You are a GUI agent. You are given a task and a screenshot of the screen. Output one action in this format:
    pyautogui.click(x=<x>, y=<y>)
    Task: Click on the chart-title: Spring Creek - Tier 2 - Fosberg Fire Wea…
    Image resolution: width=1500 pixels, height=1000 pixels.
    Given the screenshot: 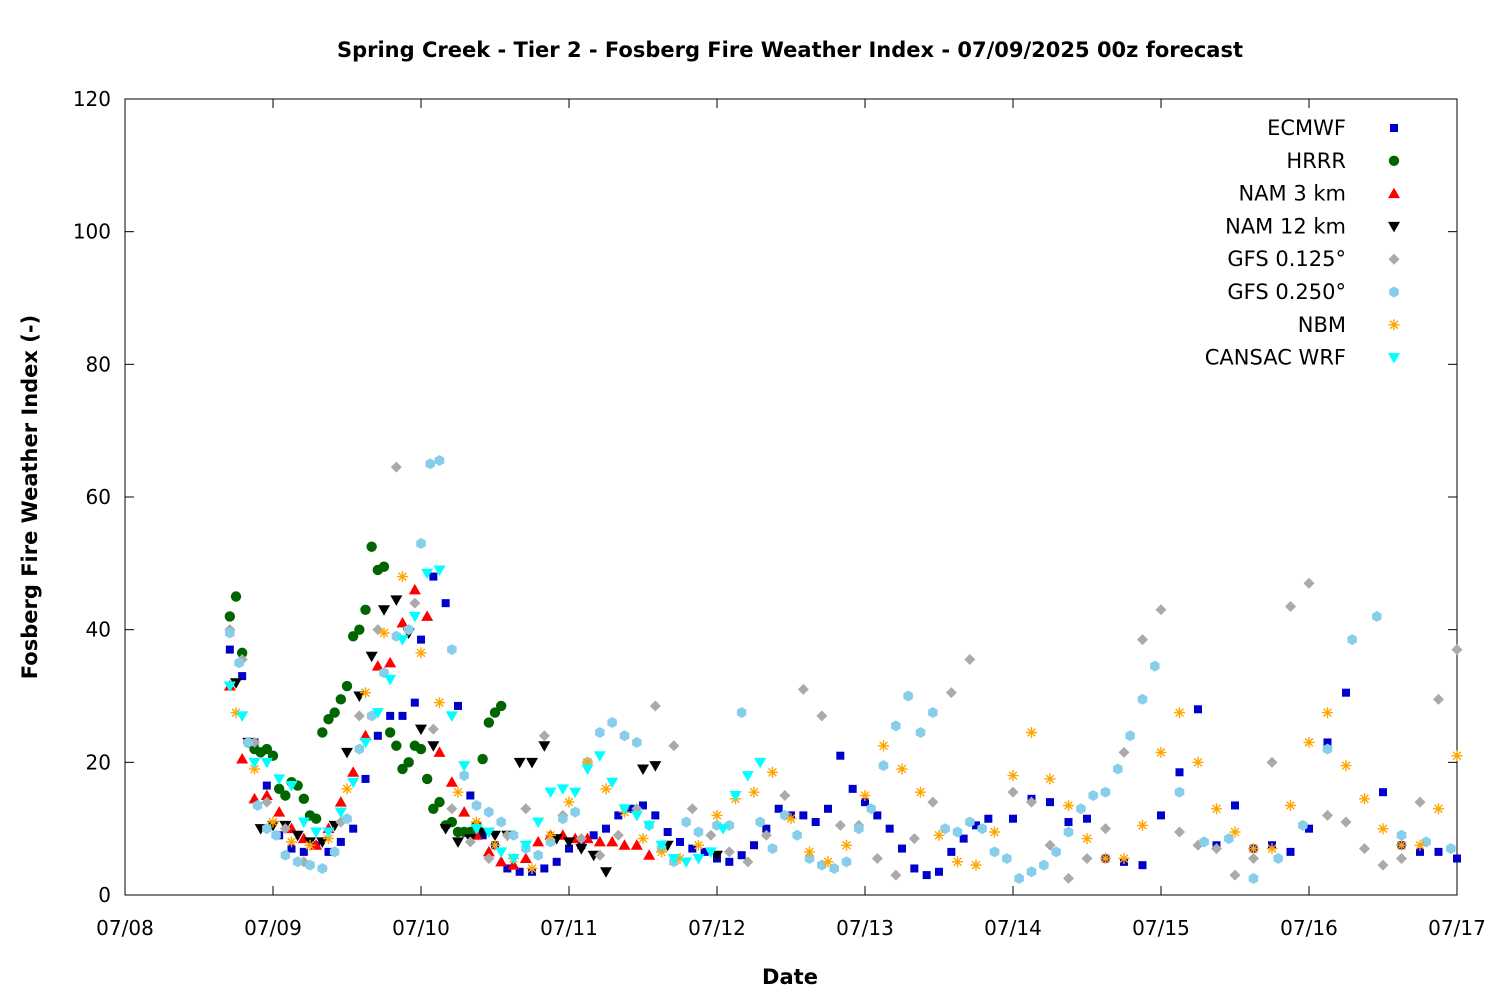 What is the action you would take?
    pyautogui.click(x=790, y=50)
    